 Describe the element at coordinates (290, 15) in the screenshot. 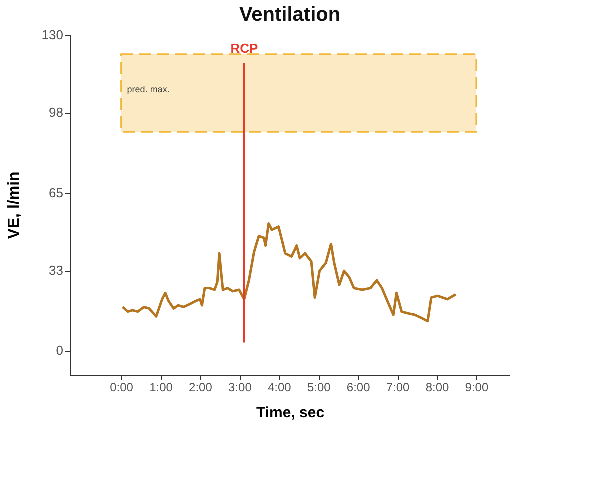

I see `chart-title: Ventilation` at that location.